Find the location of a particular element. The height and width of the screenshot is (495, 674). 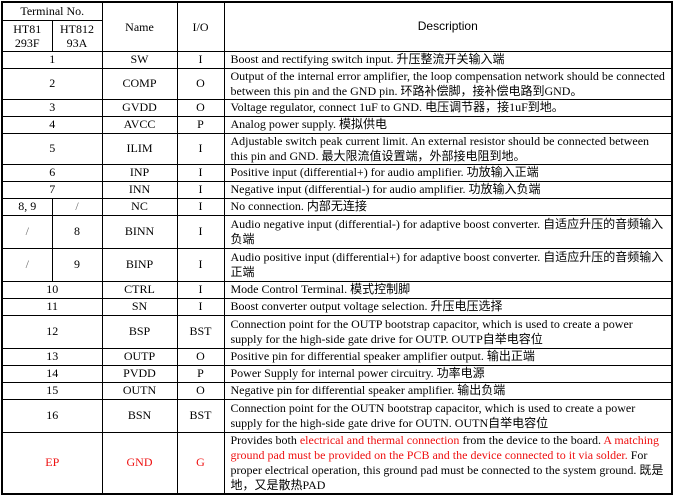

pin-ht81293a: 9 is located at coordinates (77, 264).